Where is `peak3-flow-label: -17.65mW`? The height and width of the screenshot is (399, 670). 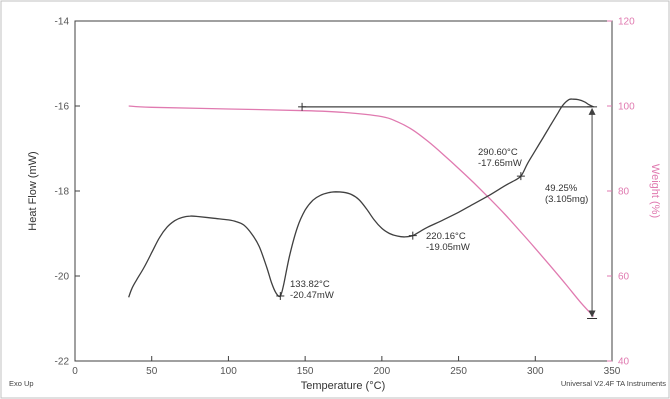 peak3-flow-label: -17.65mW is located at coordinates (500, 163).